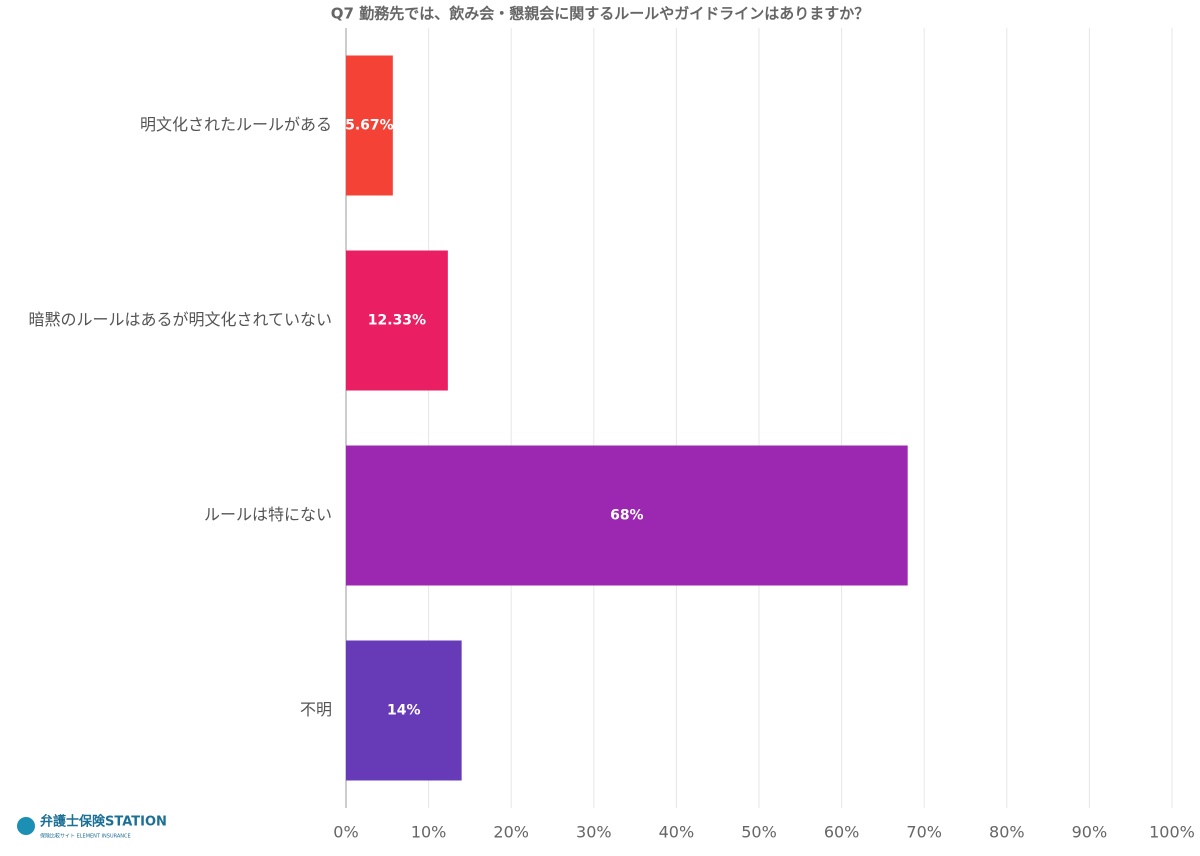  I want to click on x-tick-label: 50%, so click(759, 832).